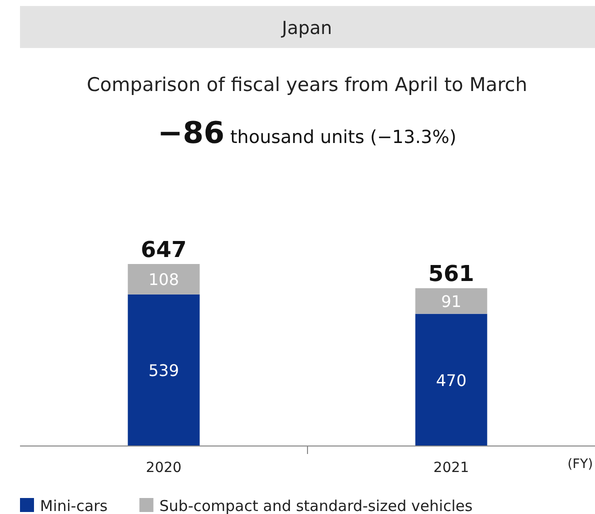 This screenshot has height=514, width=595. I want to click on chart-subtitle: Comparison of fiscal years from April to March, so click(307, 85).